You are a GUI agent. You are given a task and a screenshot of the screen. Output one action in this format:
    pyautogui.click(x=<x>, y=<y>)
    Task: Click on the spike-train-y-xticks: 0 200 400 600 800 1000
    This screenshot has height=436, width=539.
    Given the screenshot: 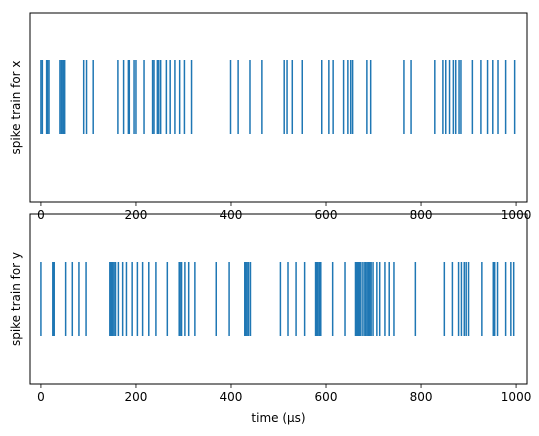 What is the action you would take?
    pyautogui.click(x=284, y=394)
    